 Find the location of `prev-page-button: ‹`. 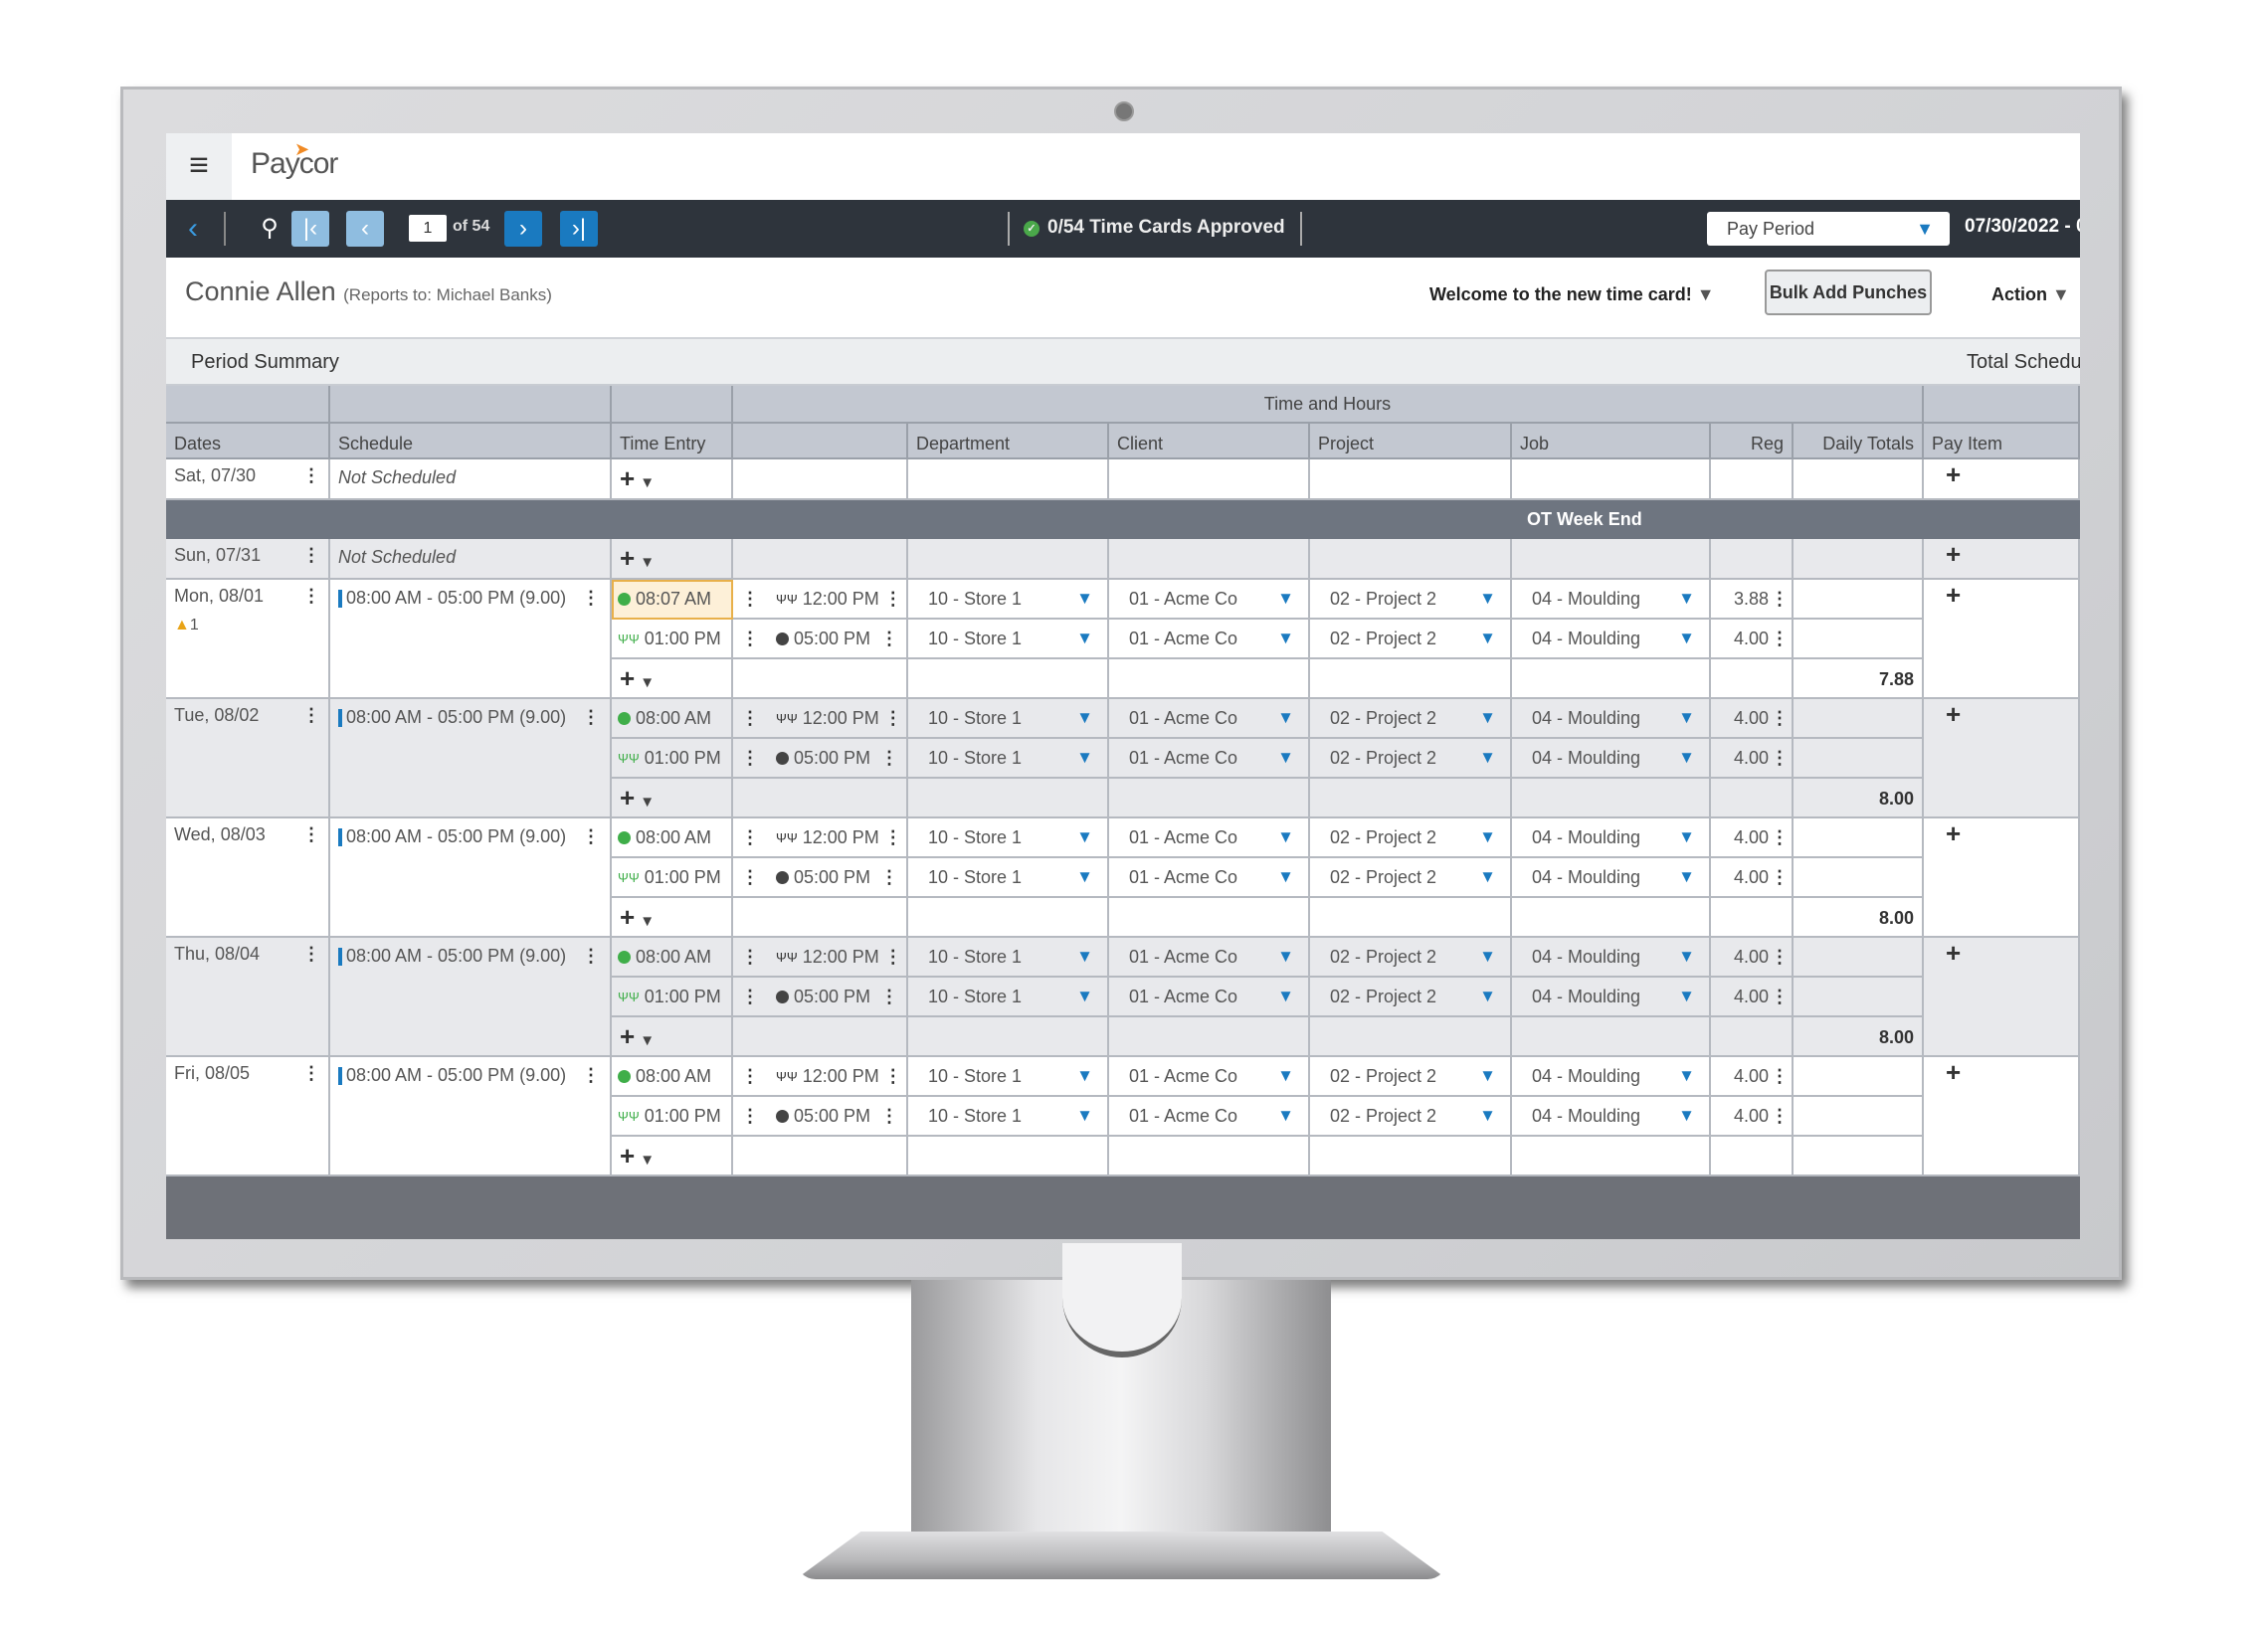

prev-page-button: ‹ is located at coordinates (365, 229).